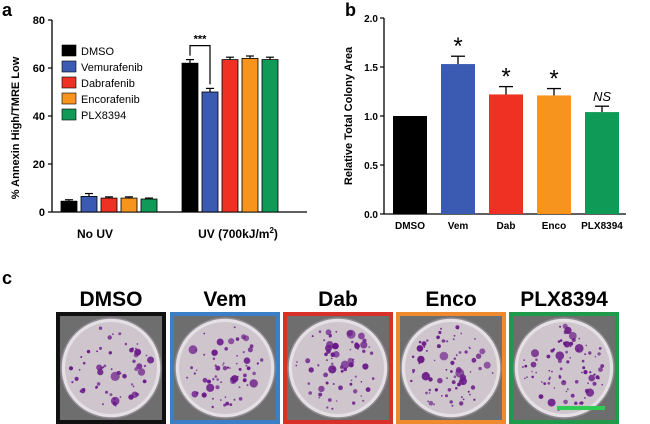 The height and width of the screenshot is (424, 650). Describe the element at coordinates (505, 77) in the screenshot. I see `chart-b-significance-dab: *` at that location.